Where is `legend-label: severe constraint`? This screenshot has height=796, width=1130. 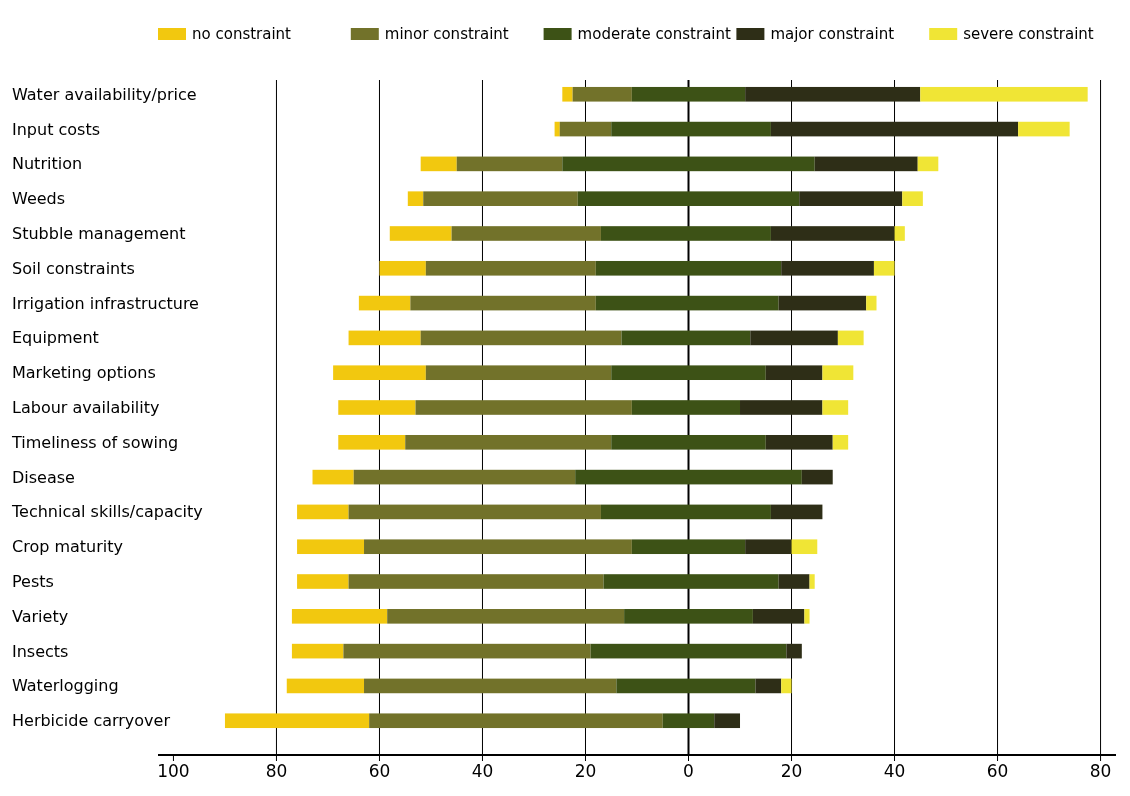 legend-label: severe constraint is located at coordinates (1028, 34).